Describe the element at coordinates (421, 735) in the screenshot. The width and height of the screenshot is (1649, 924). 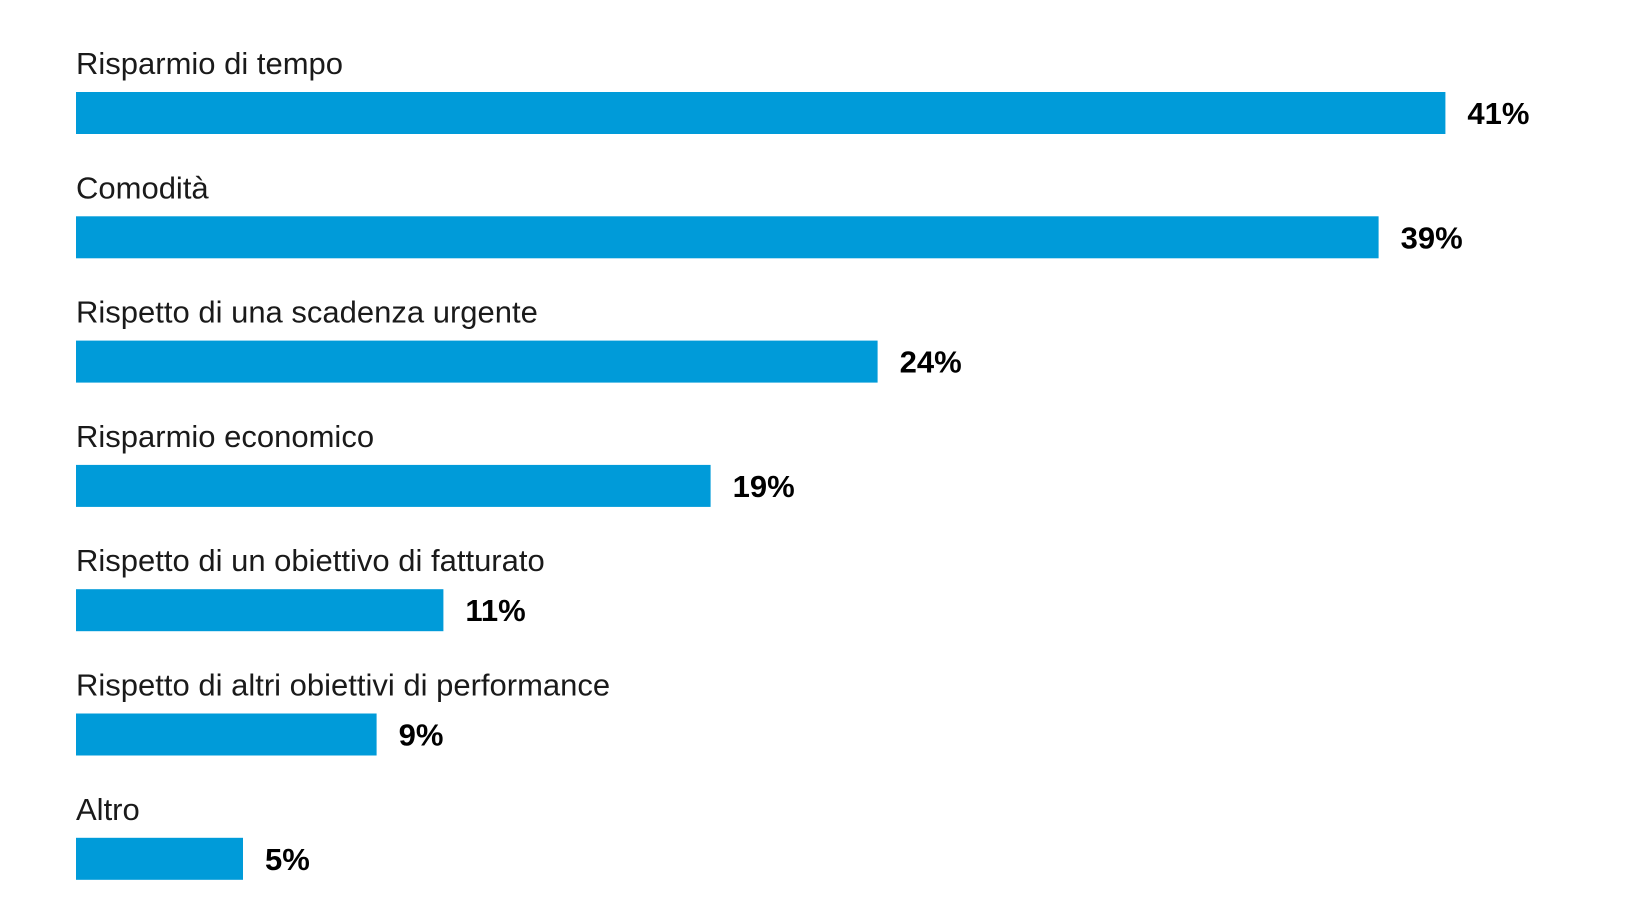
I see `value-label: 9%` at that location.